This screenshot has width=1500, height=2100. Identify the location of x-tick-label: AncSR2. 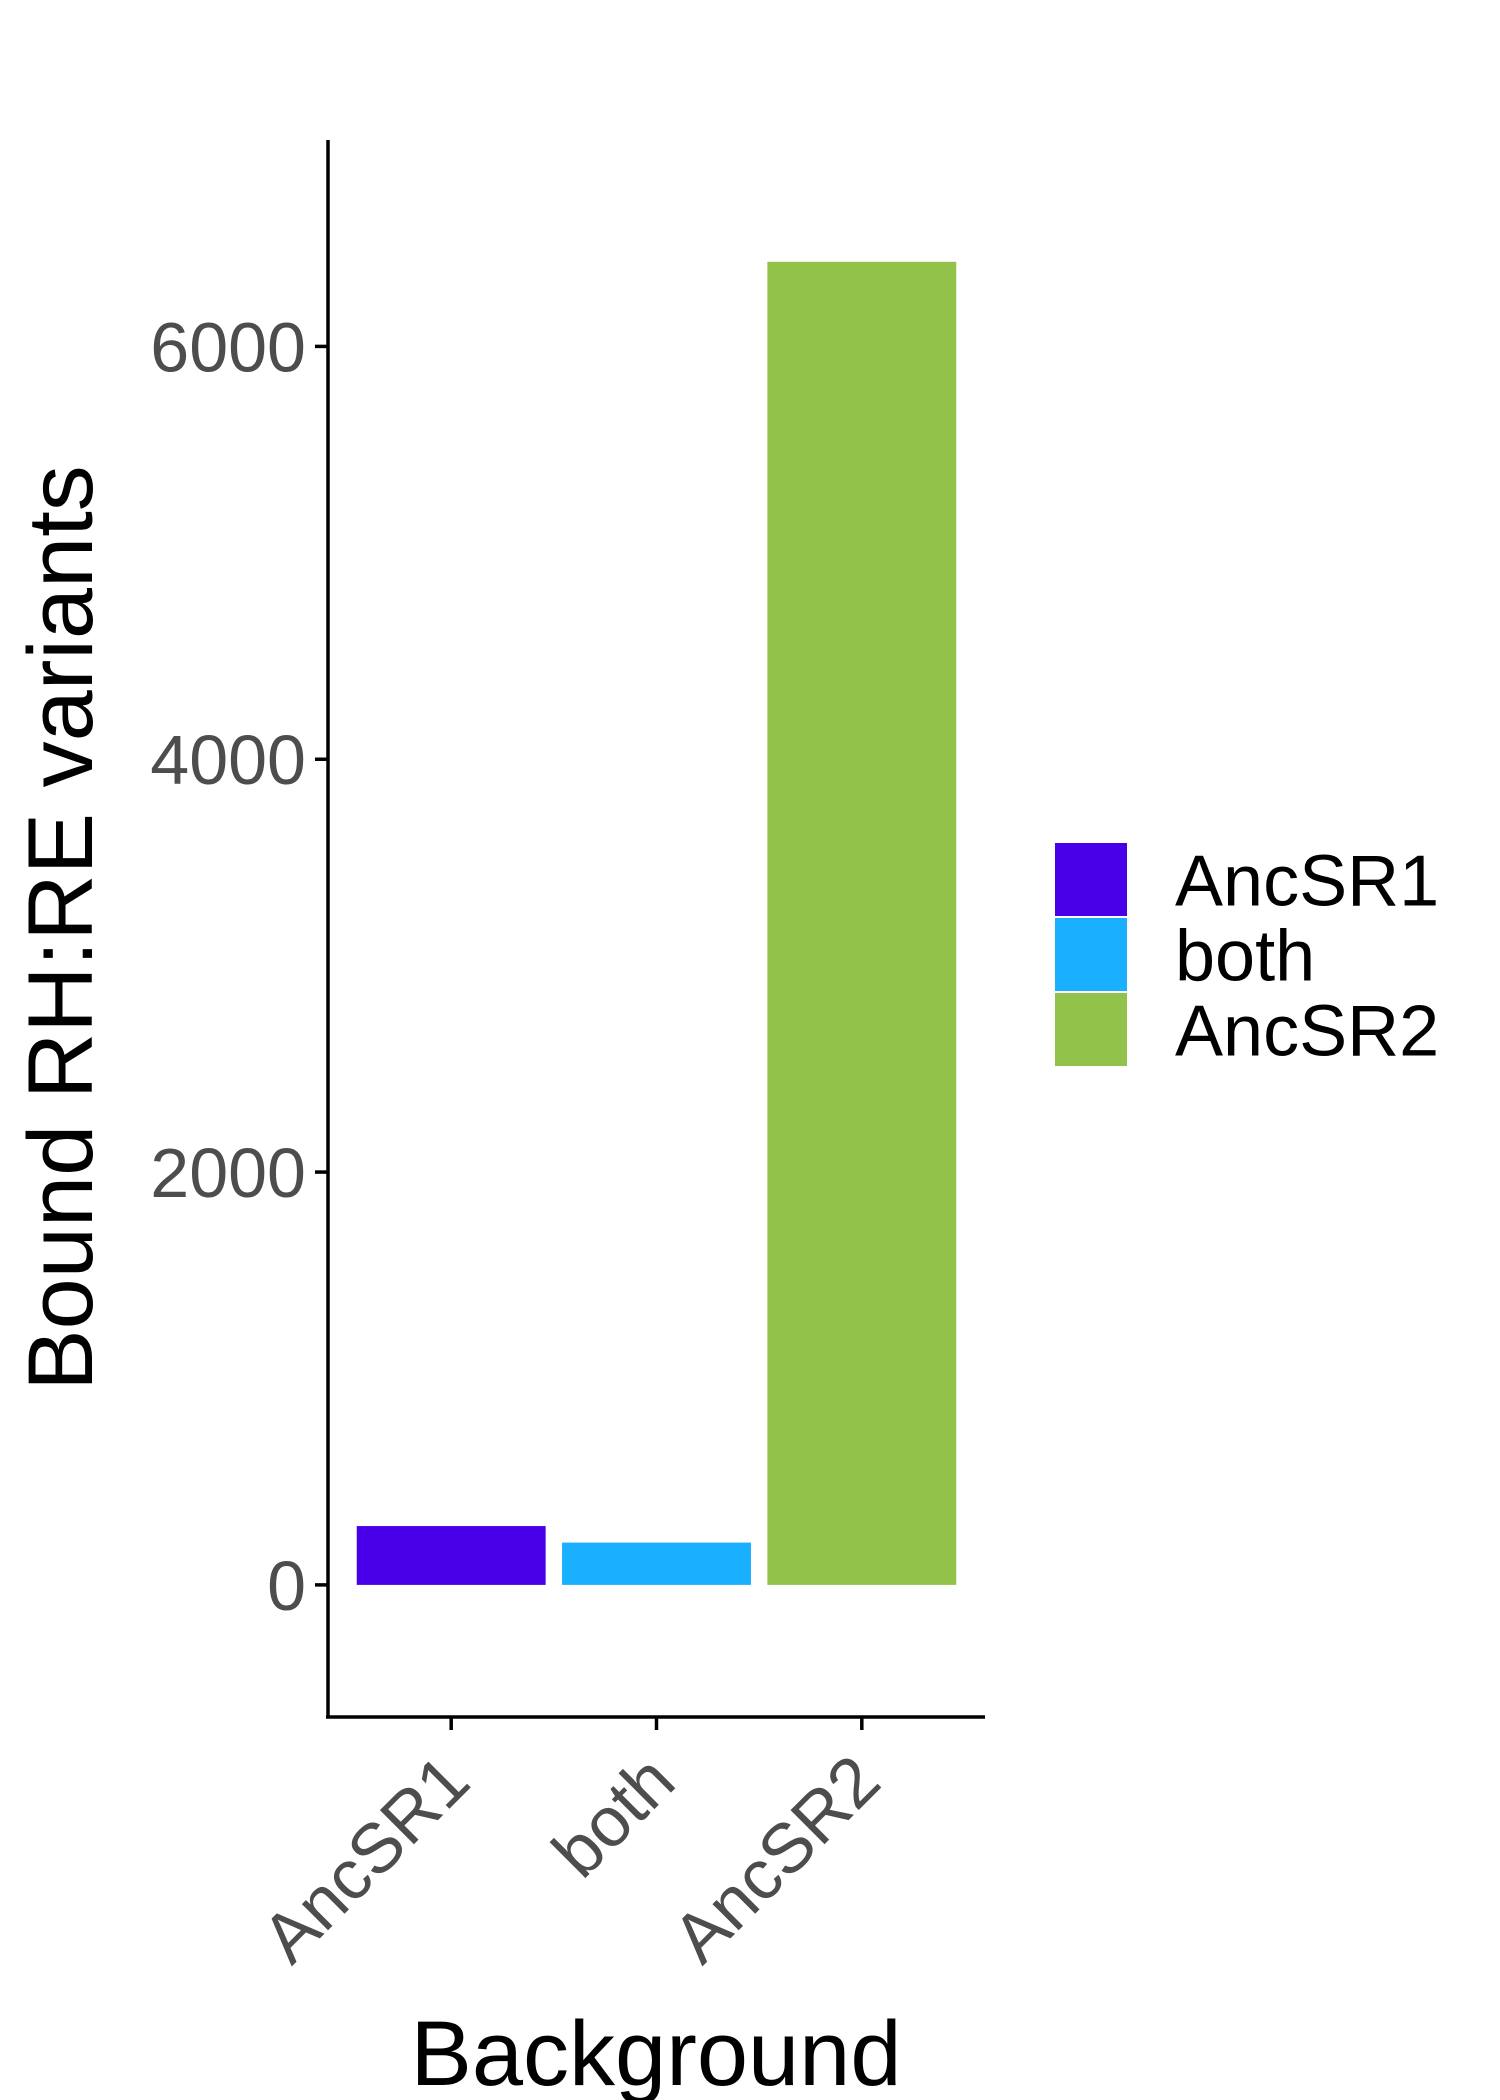
(776, 1858).